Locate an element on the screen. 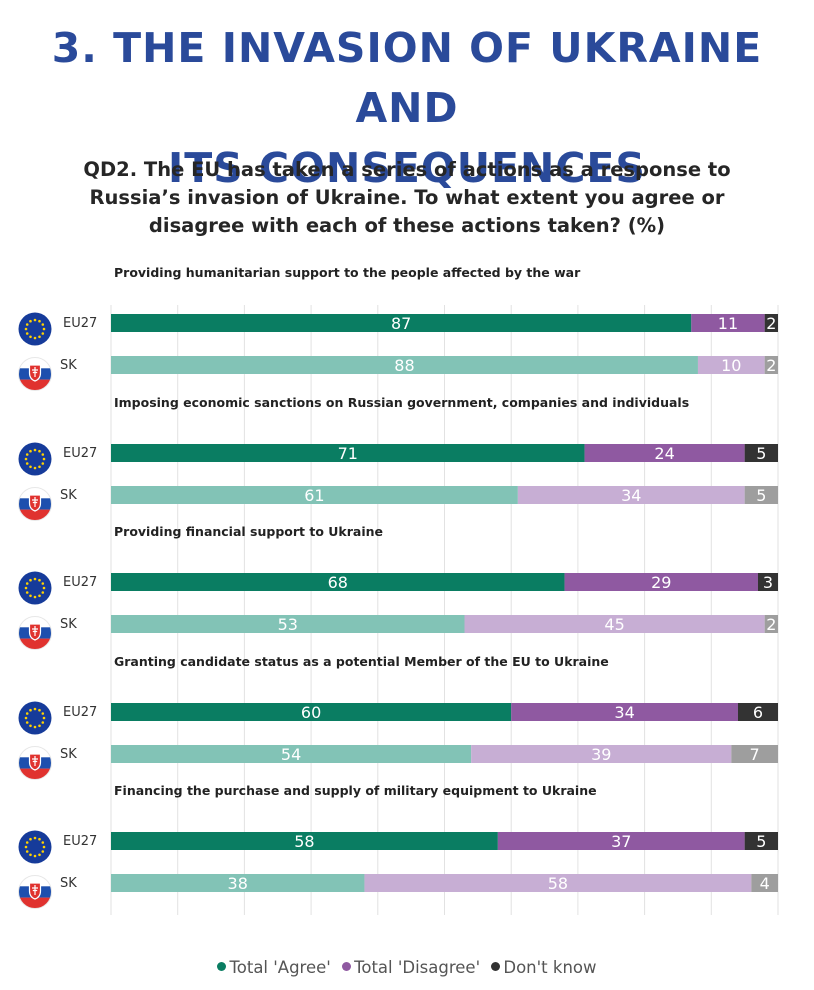  country-label: SK is located at coordinates (68, 365).